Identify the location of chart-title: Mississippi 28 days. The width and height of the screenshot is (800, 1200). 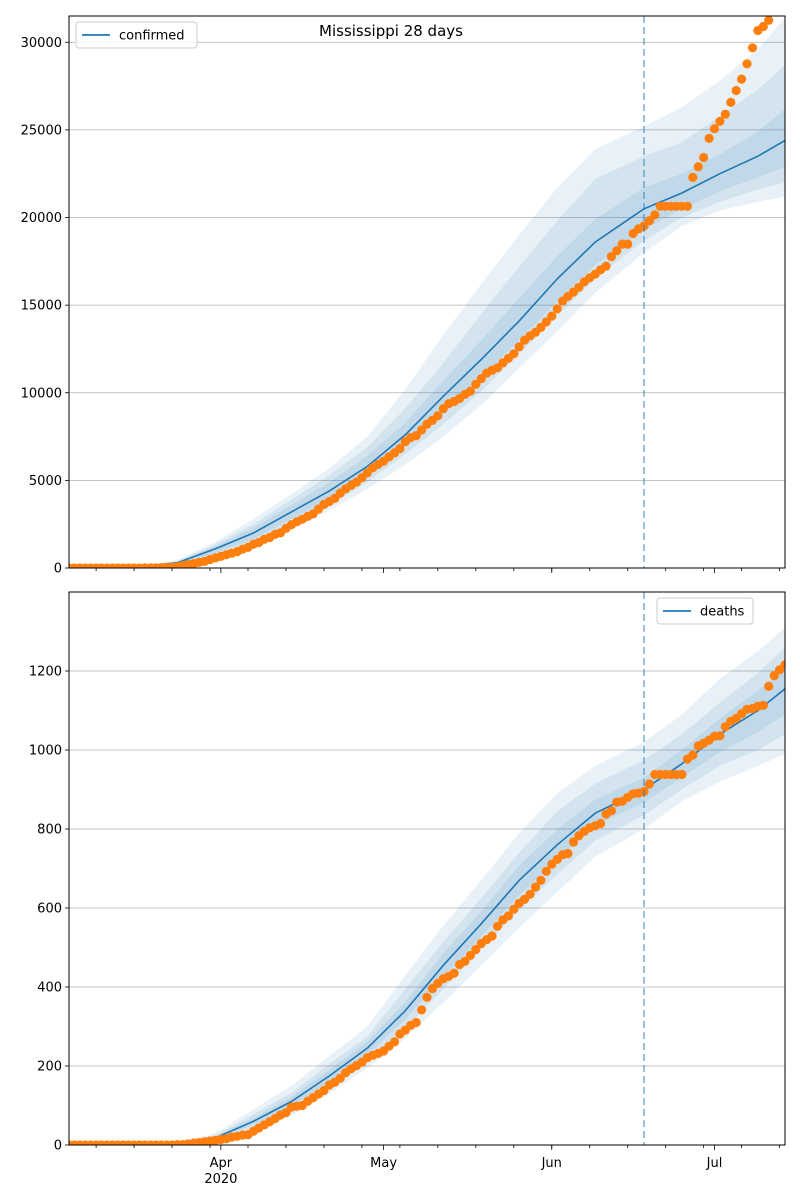
(391, 31).